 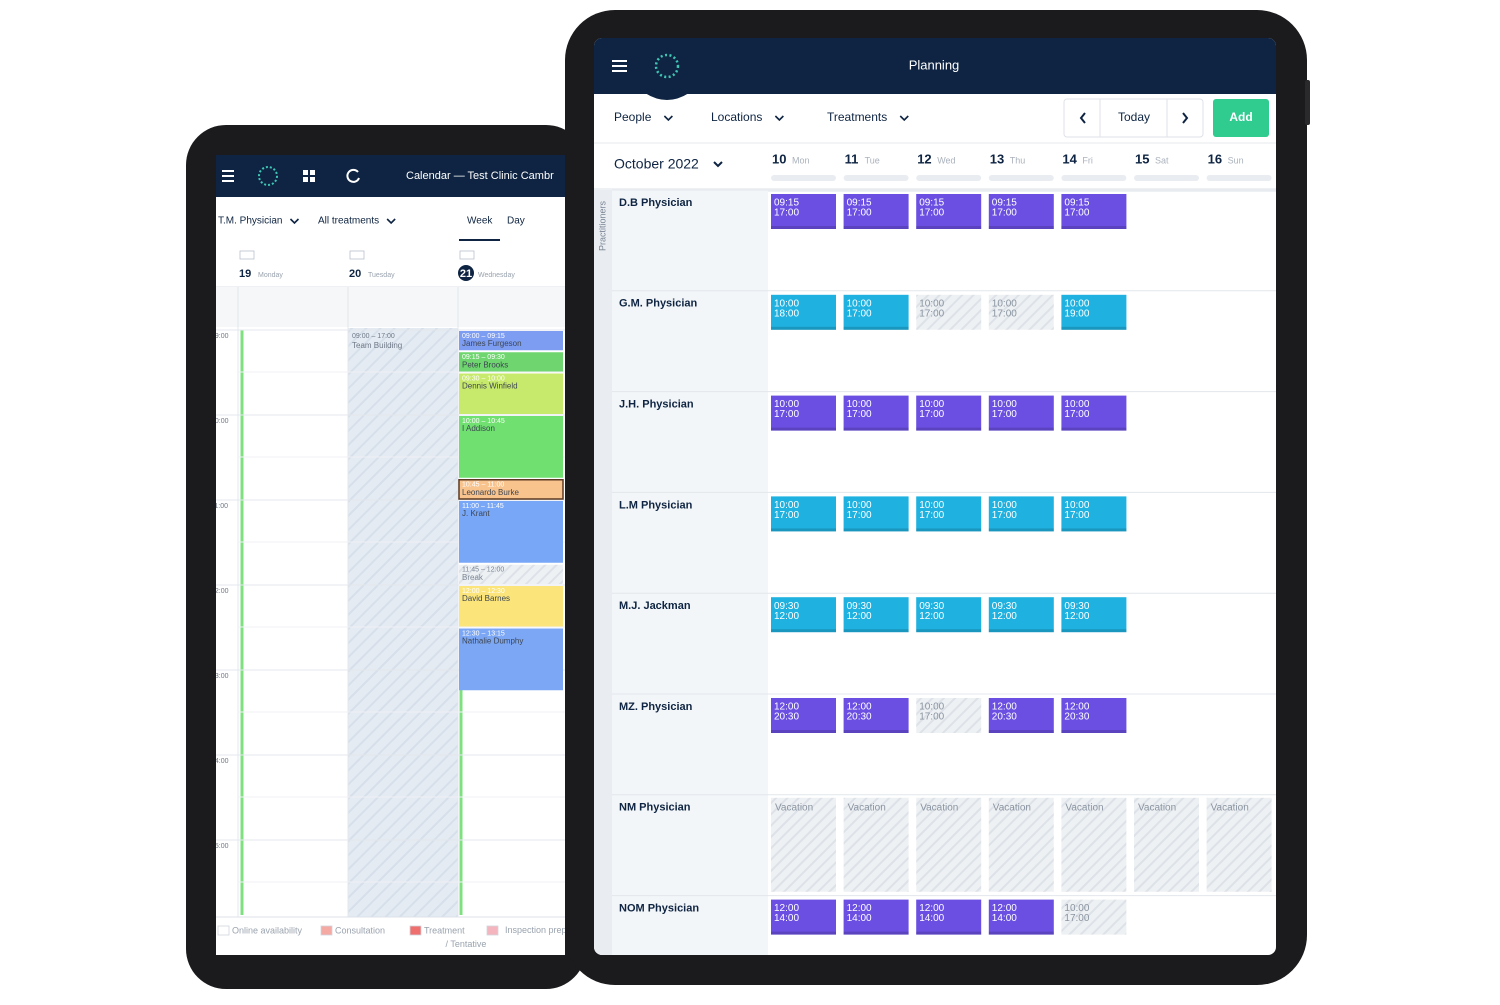 I want to click on legend-label: Treatment, so click(x=444, y=930).